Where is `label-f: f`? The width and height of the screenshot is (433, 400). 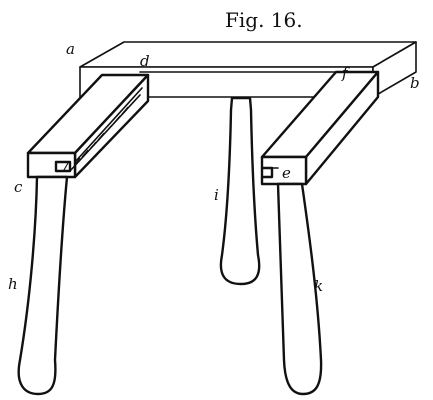
label-f: f is located at coordinates (345, 73).